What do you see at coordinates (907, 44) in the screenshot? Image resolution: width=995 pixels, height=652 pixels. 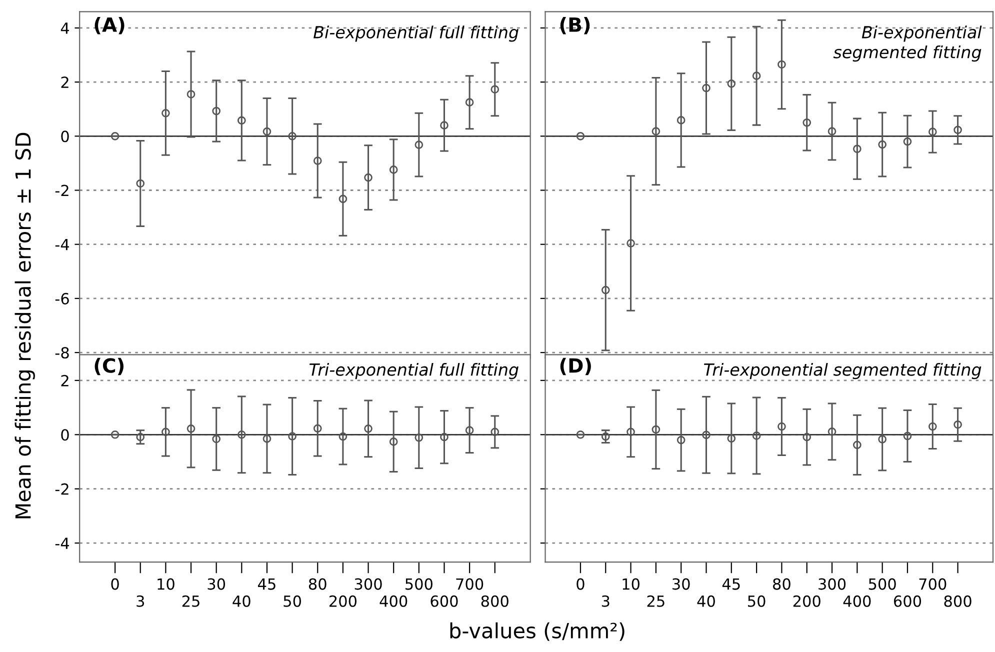 I see `text: Bi-exponential segmented fitting` at bounding box center [907, 44].